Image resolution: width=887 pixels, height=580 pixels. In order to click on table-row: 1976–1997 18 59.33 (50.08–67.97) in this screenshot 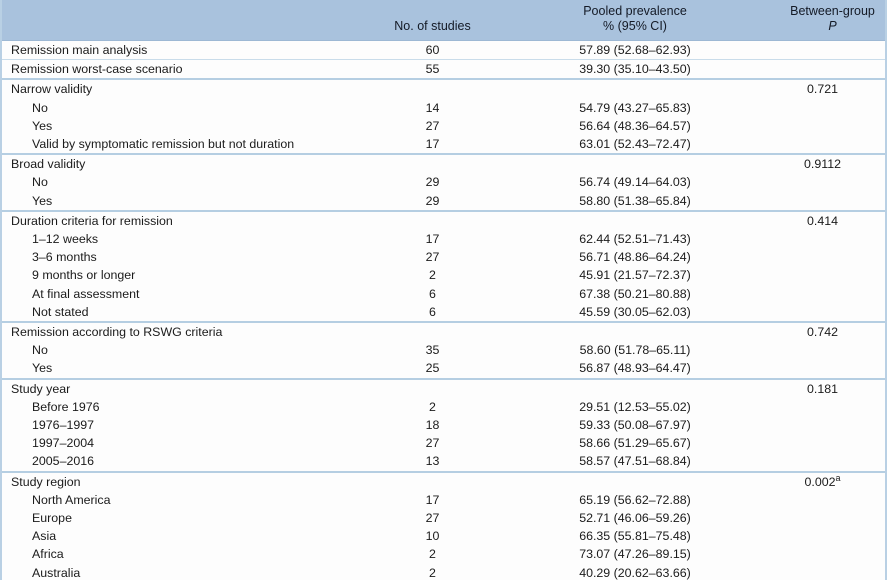, I will do `click(443, 425)`.